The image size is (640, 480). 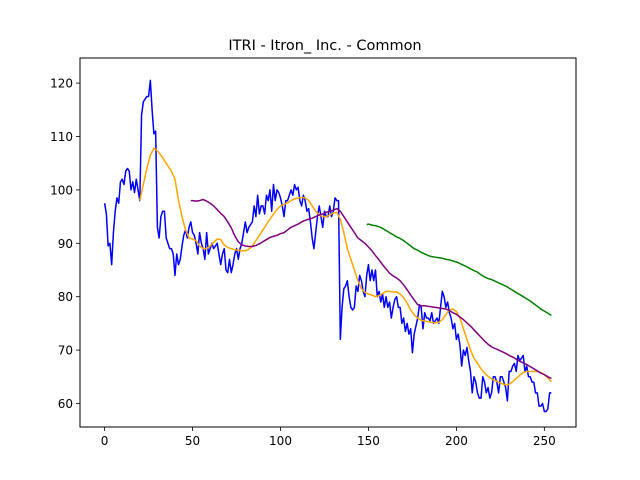 What do you see at coordinates (61, 137) in the screenshot?
I see `y-tick-label: 110` at bounding box center [61, 137].